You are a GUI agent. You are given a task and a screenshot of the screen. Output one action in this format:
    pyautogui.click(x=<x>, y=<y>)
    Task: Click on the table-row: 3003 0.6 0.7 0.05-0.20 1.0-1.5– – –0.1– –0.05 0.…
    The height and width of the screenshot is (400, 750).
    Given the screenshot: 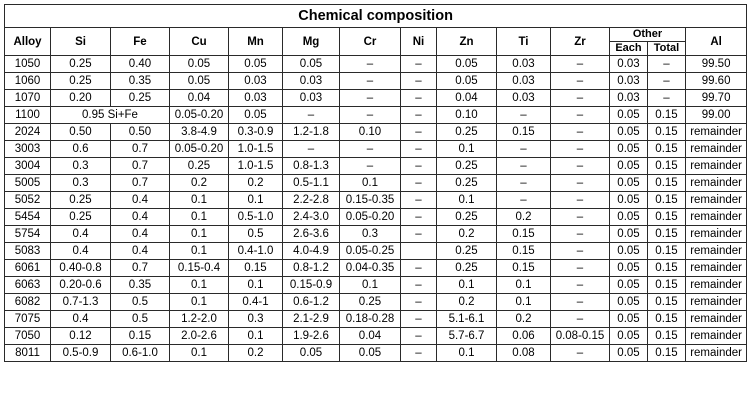 What is the action you would take?
    pyautogui.click(x=376, y=149)
    